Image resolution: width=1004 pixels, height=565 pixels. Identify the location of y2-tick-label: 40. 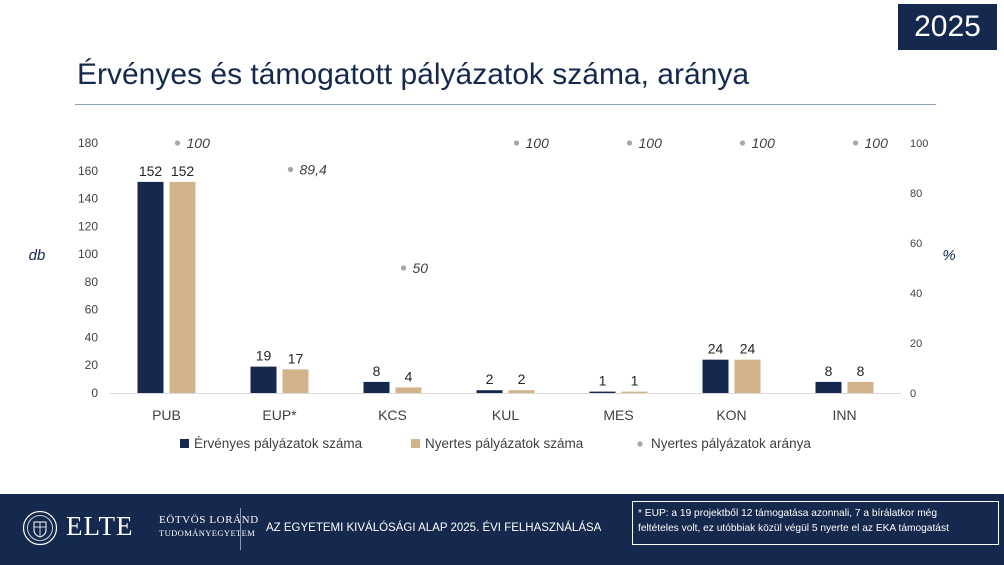
(916, 294).